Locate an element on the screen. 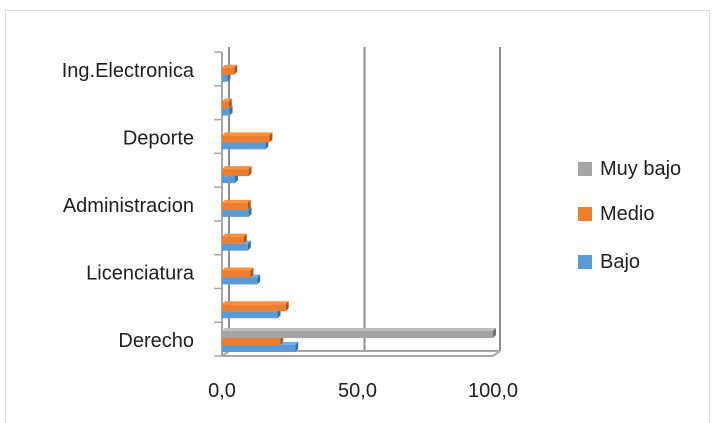 The height and width of the screenshot is (423, 715). chart-frame-left is located at coordinates (5, 216).